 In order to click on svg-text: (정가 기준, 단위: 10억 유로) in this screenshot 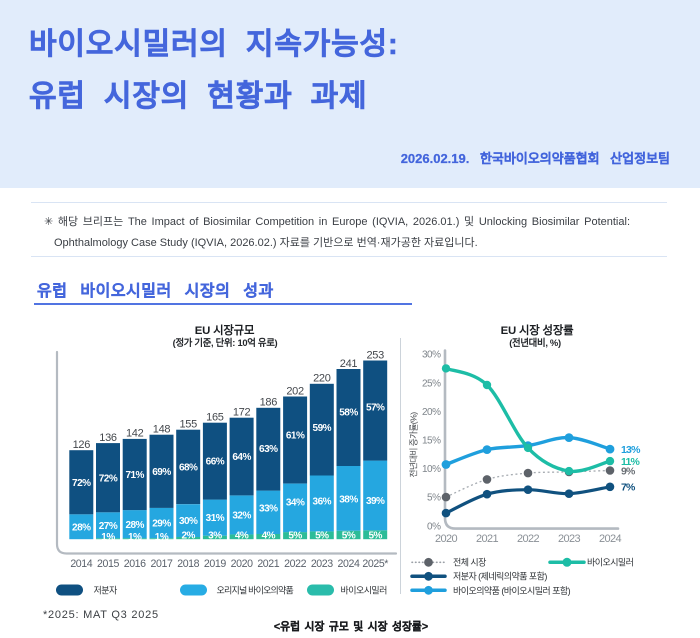, I will do `click(225, 342)`.